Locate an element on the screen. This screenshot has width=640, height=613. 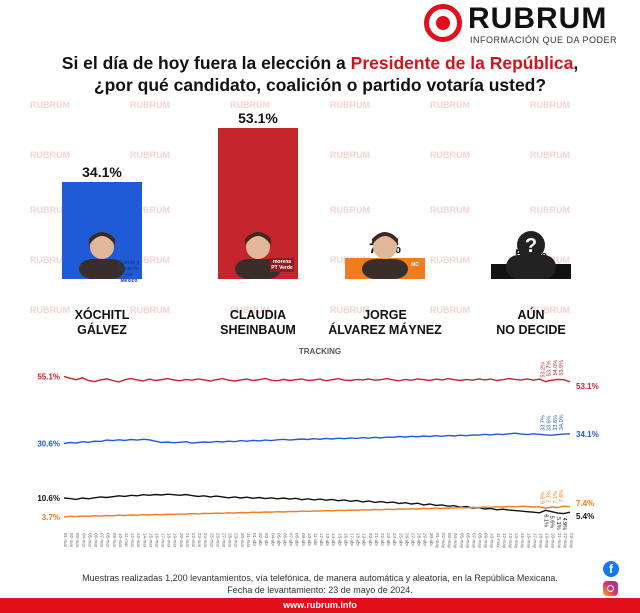
x-tick-label: 07-mar is located at coordinates (102, 540).